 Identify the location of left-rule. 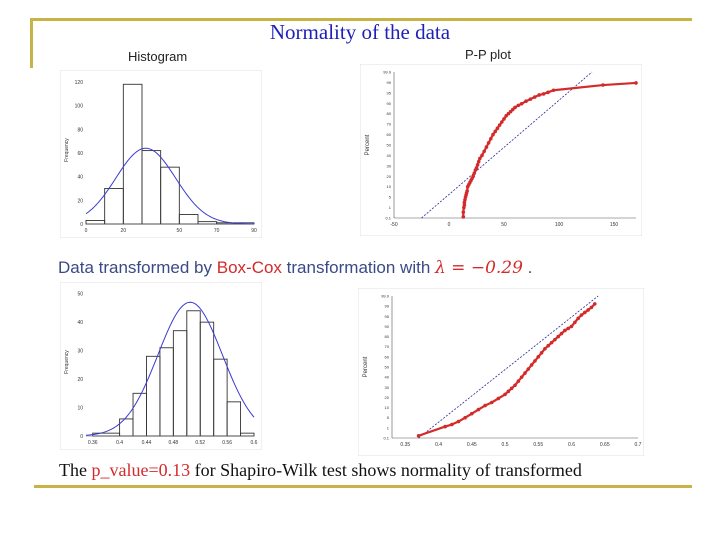
(31, 43).